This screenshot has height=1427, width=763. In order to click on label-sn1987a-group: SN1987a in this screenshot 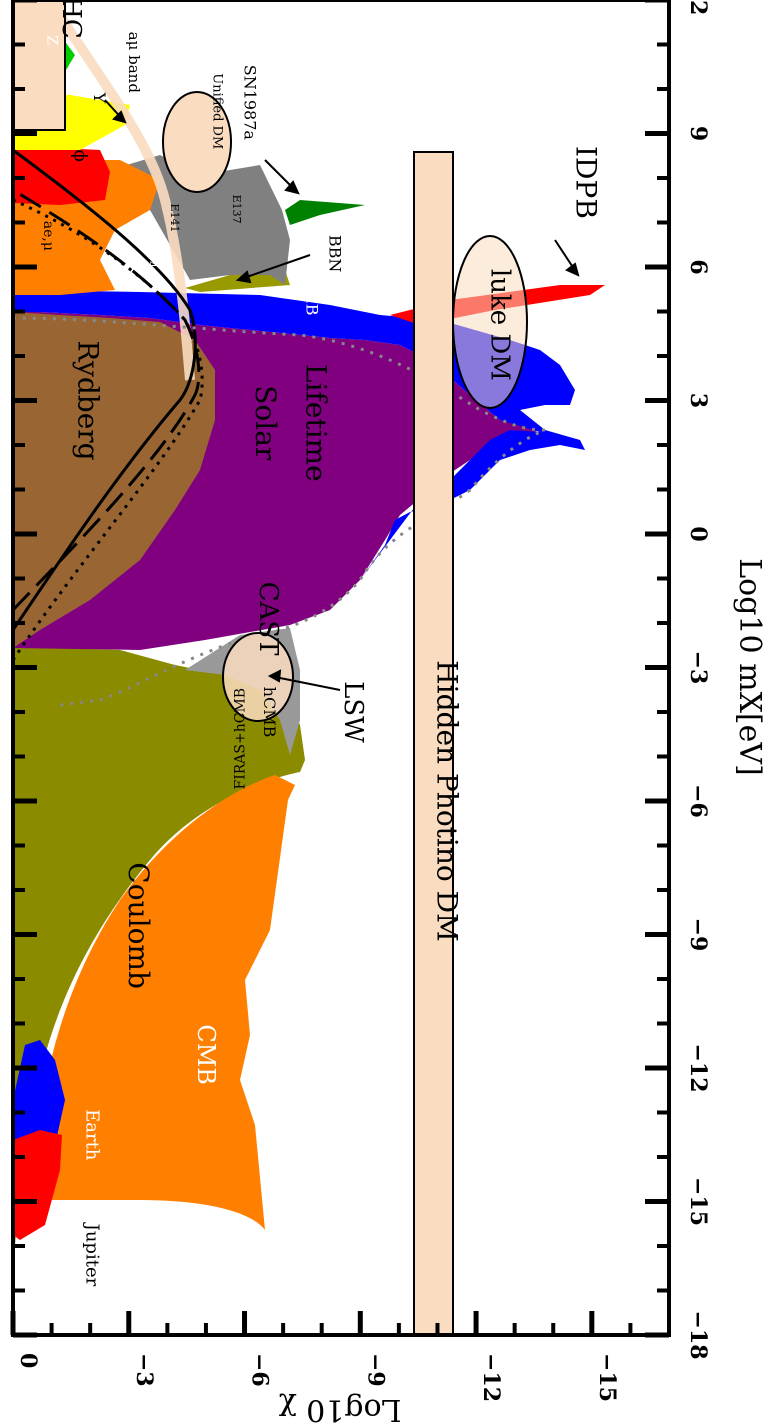, I will do `click(250, 103)`.